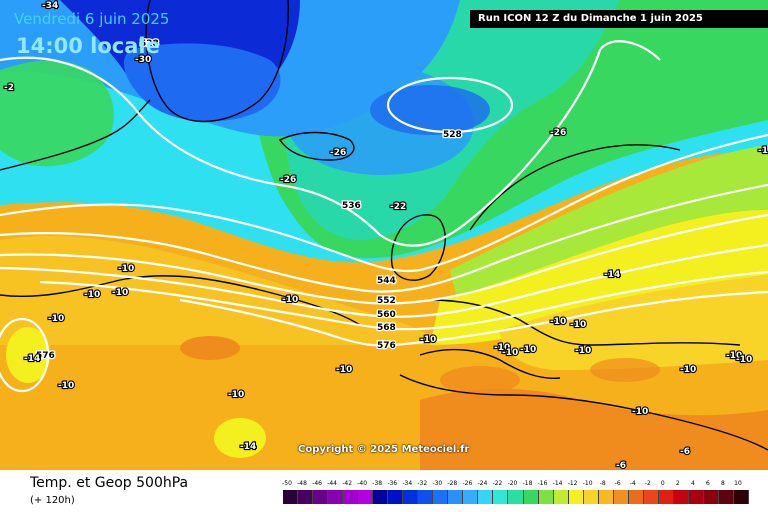 The image size is (768, 512). What do you see at coordinates (50, 6) in the screenshot?
I see `temp-label: -34` at bounding box center [50, 6].